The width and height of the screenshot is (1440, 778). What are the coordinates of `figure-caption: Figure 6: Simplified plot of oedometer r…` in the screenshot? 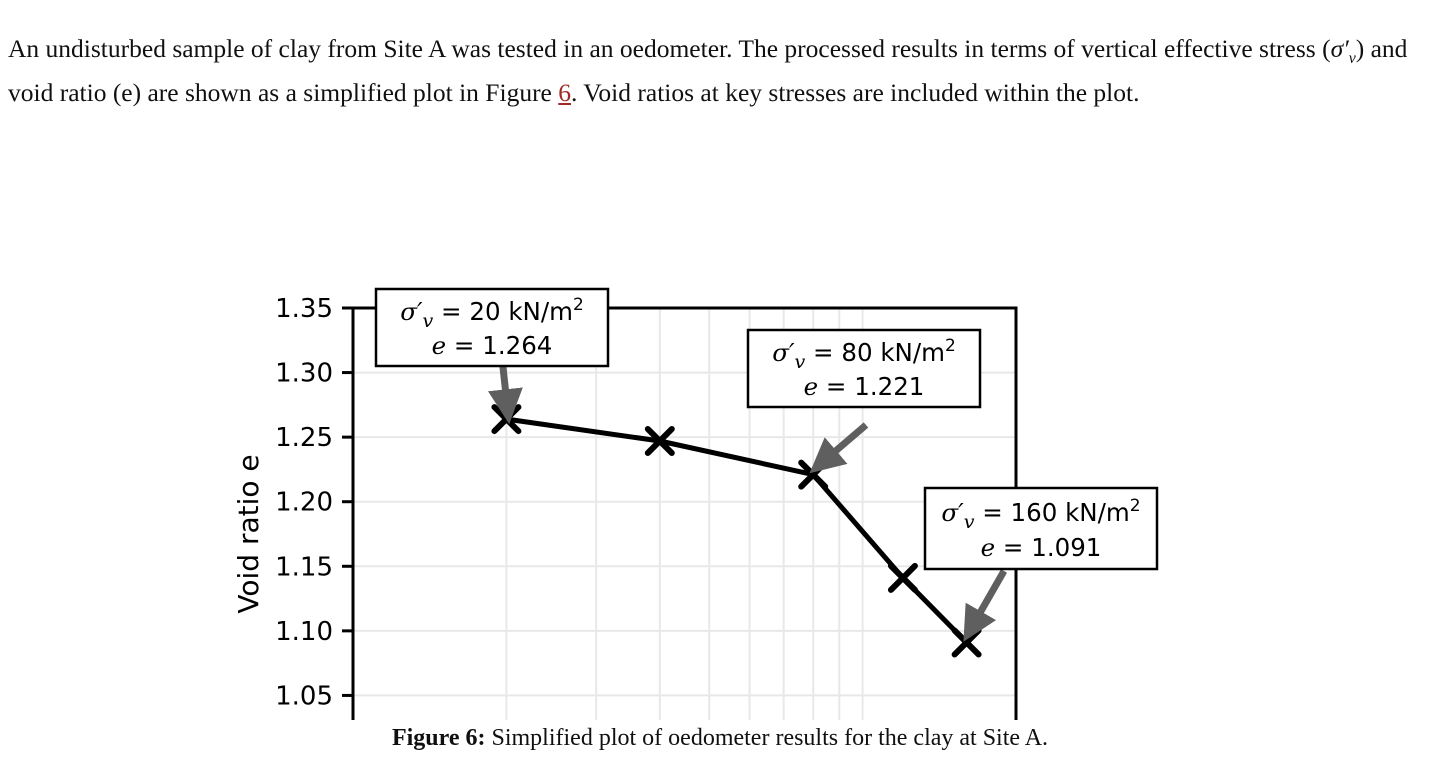 It's located at (720, 738).